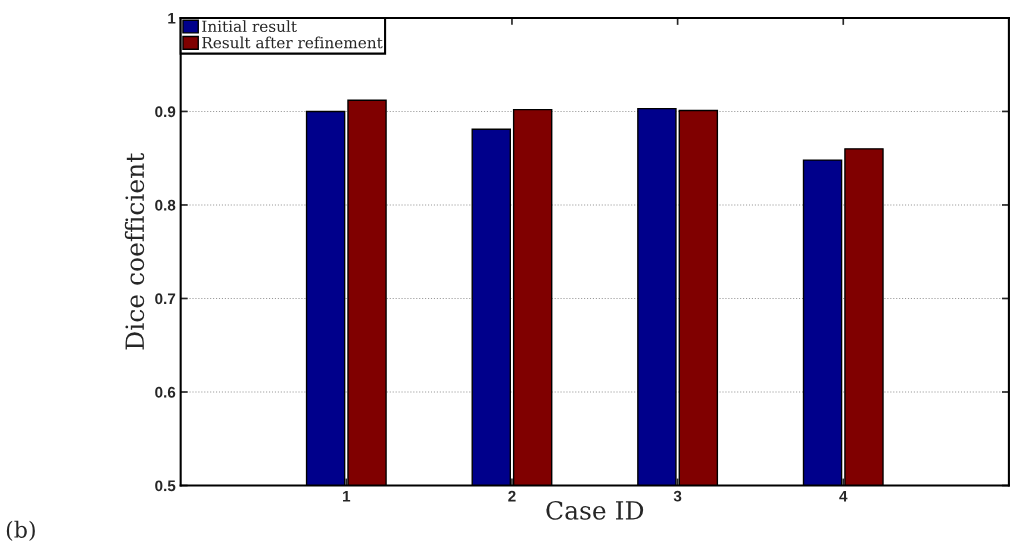 The image size is (1015, 560). Describe the element at coordinates (165, 486) in the screenshot. I see `y-tick-label: 0.5` at that location.